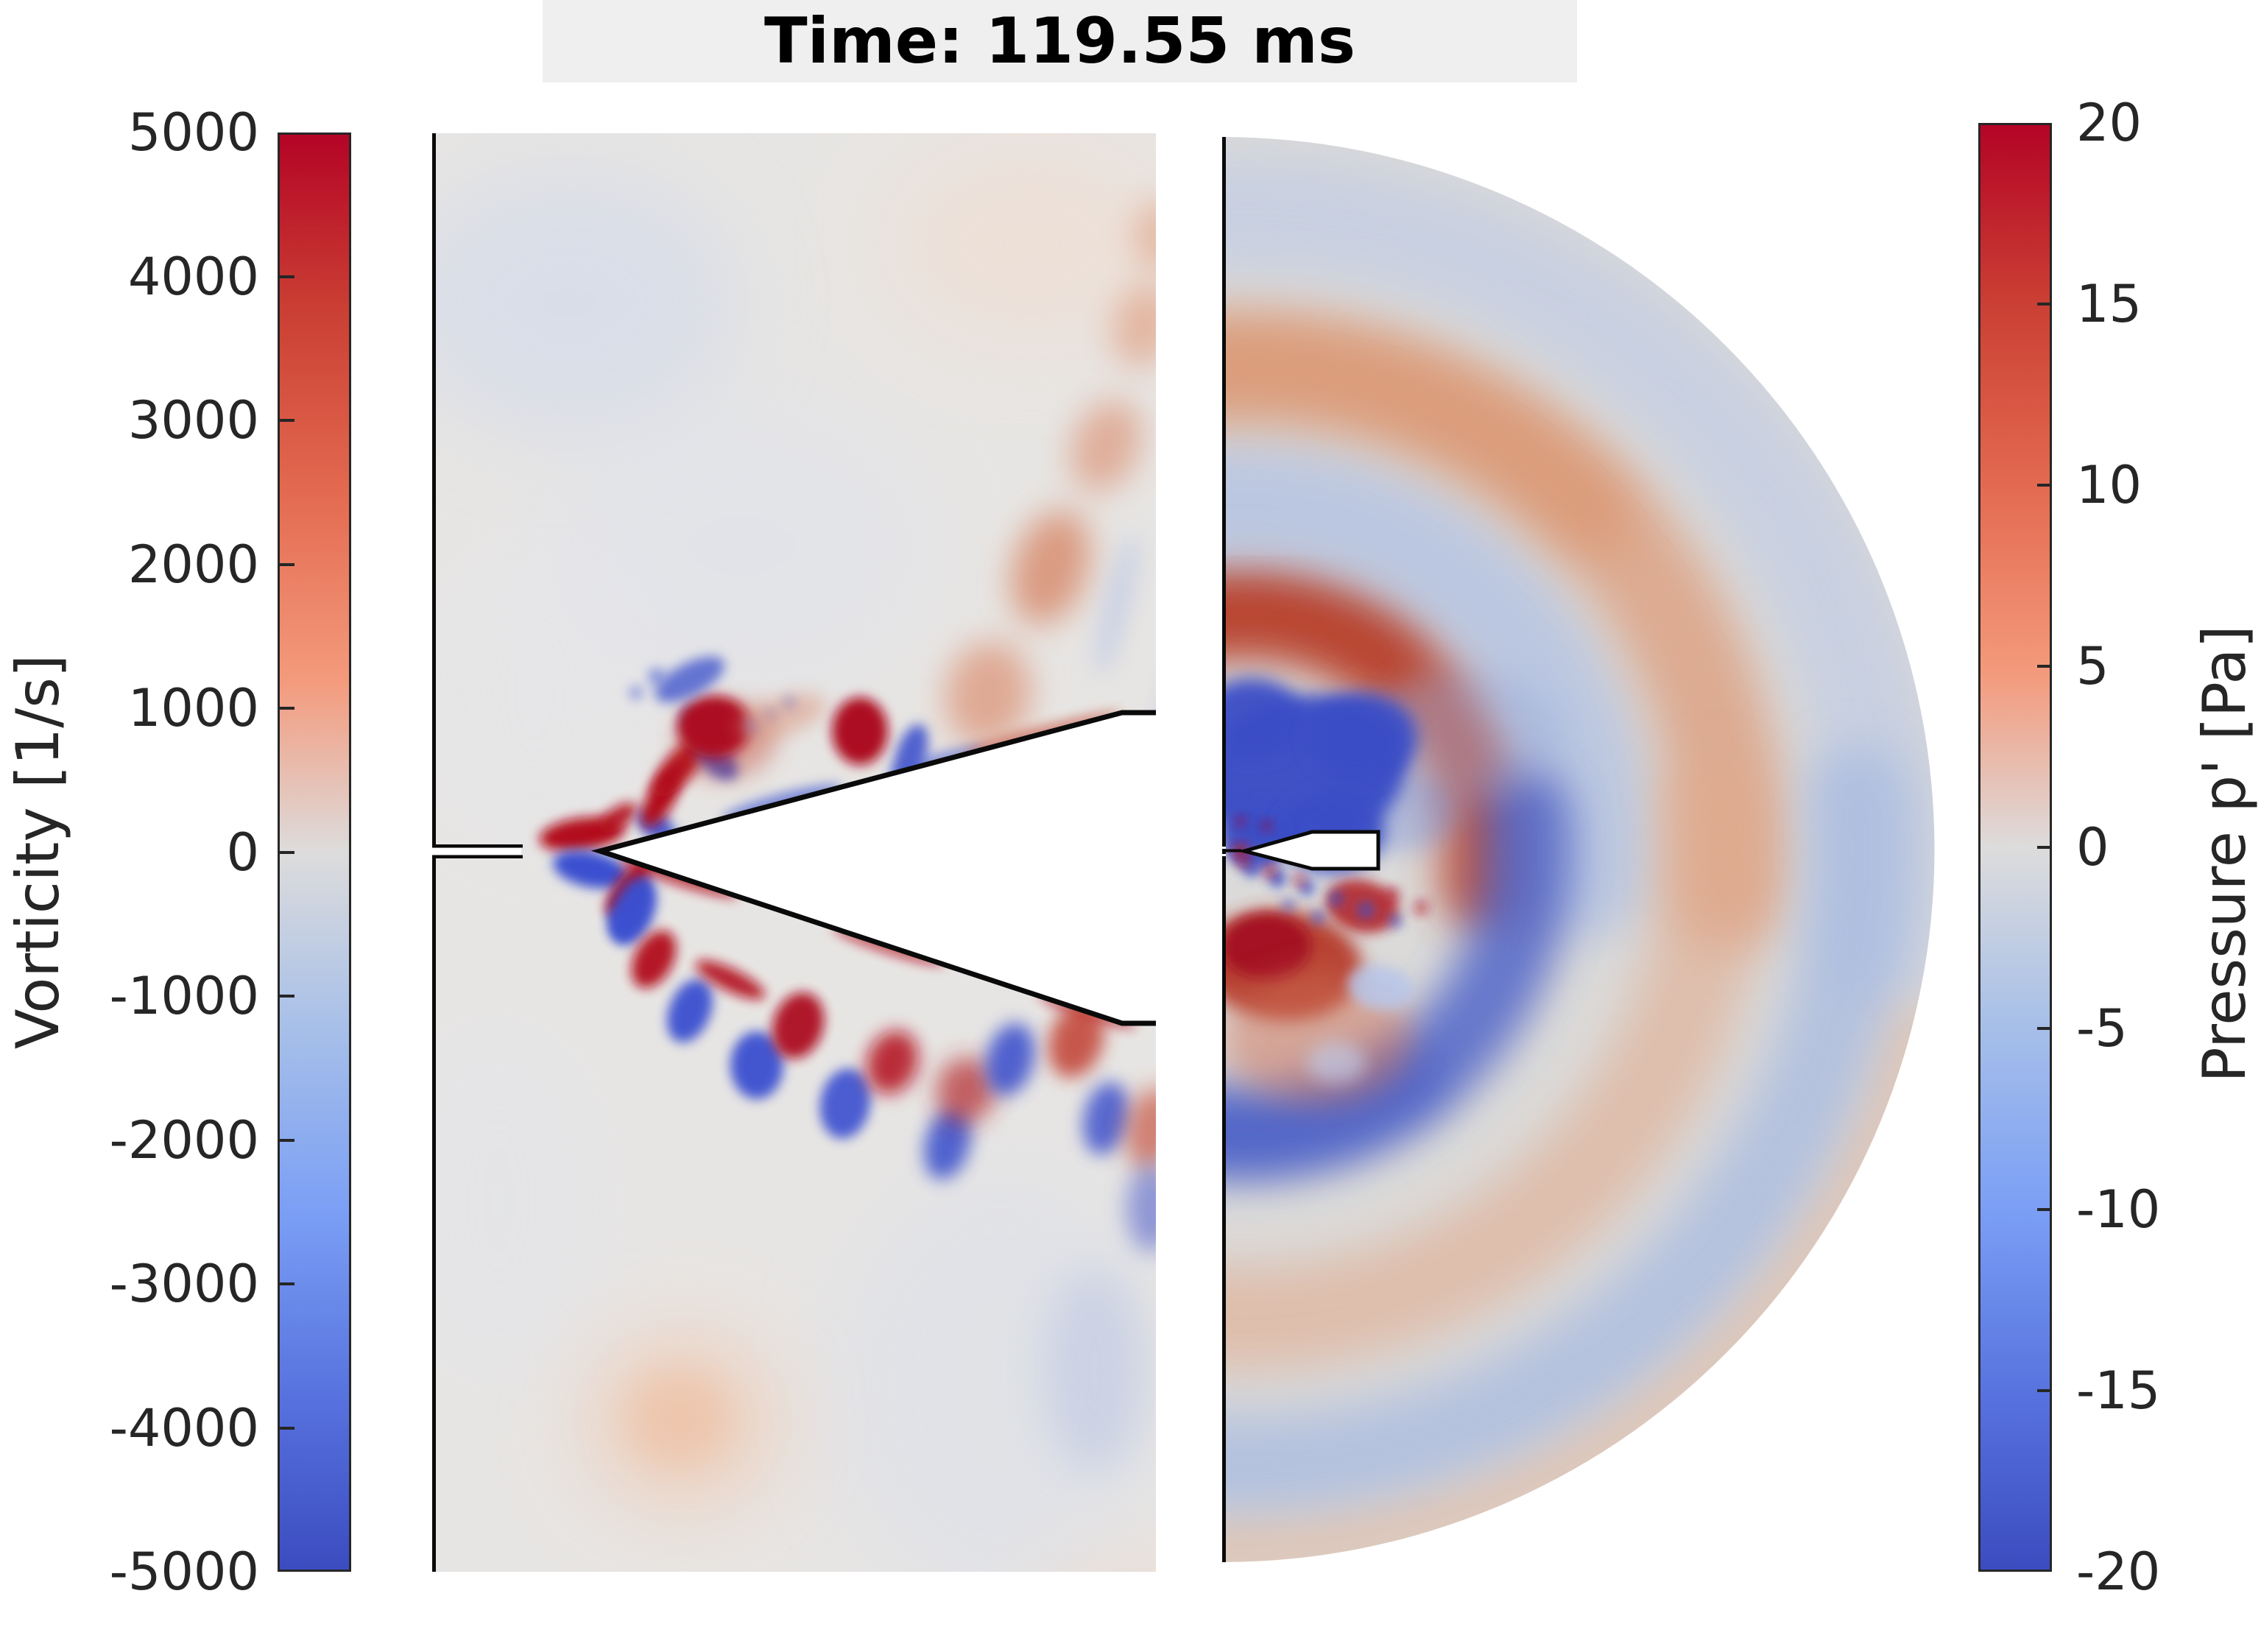  What do you see at coordinates (2109, 304) in the screenshot?
I see `pressure-tick-label: 15` at bounding box center [2109, 304].